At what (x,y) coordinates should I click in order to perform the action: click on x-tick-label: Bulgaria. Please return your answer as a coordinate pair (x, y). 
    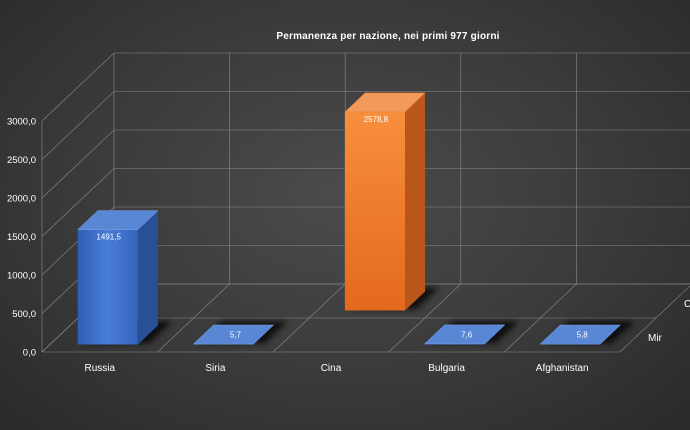
    Looking at the image, I should click on (446, 368).